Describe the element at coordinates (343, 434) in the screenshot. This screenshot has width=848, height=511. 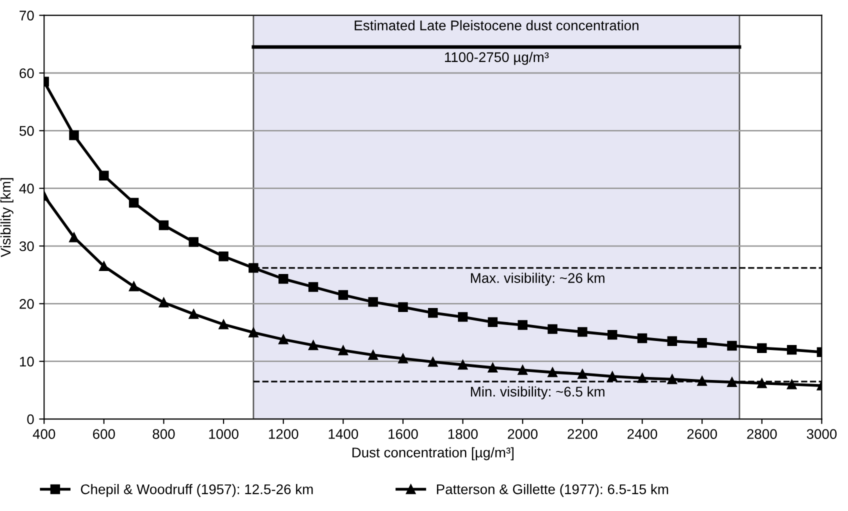
I see `x-tick-label: 1400` at that location.